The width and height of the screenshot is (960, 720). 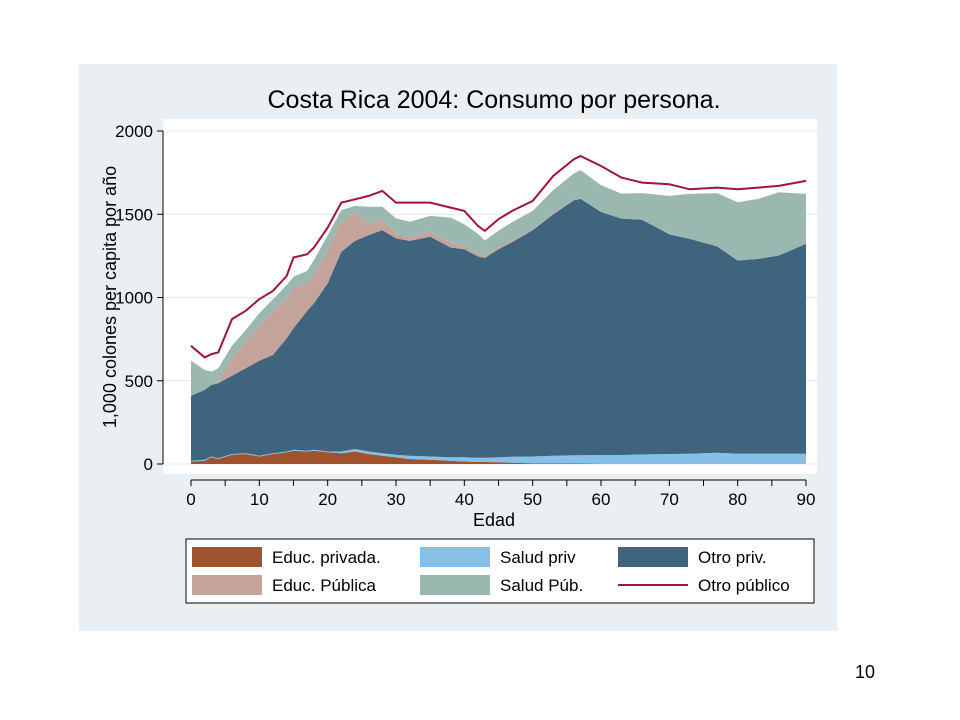 What do you see at coordinates (865, 672) in the screenshot?
I see `slide-number: 10` at bounding box center [865, 672].